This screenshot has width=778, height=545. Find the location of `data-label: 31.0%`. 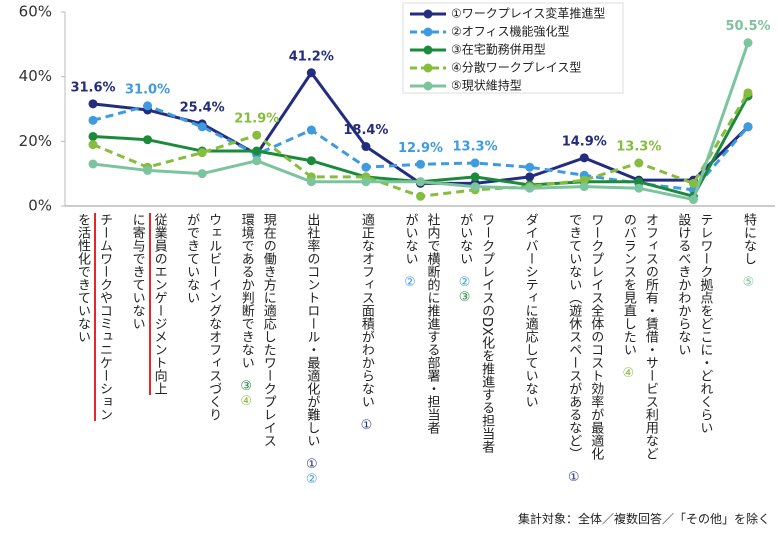

data-label: 31.0% is located at coordinates (147, 89).